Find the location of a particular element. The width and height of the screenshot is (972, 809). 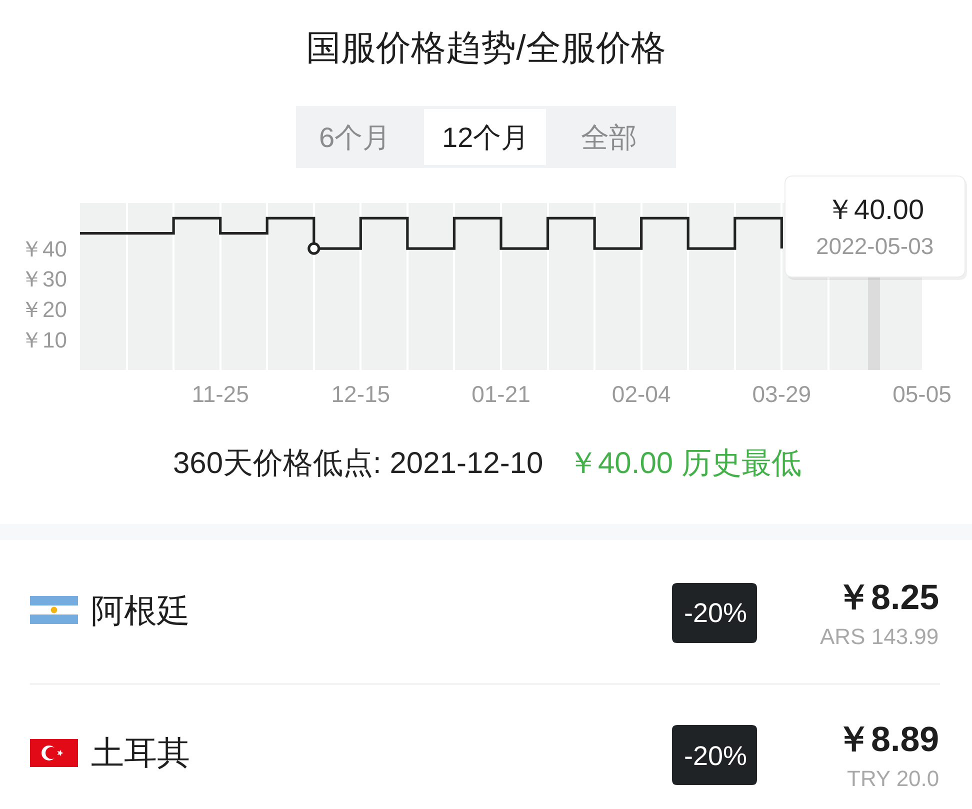

chart-title: 国服价格趋势/全服价格 is located at coordinates (486, 48).